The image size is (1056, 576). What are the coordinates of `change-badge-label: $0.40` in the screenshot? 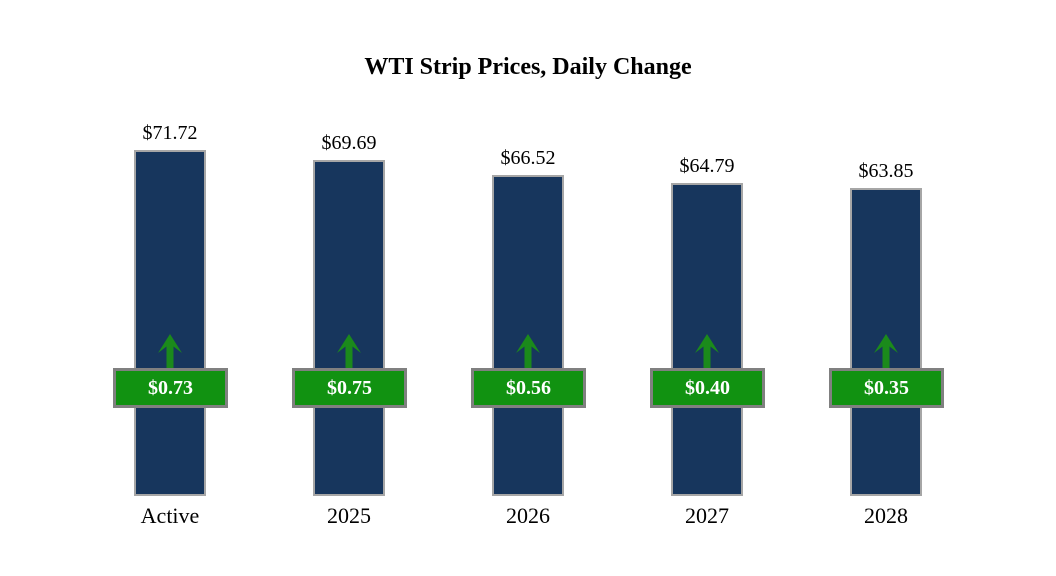 It's located at (707, 388).